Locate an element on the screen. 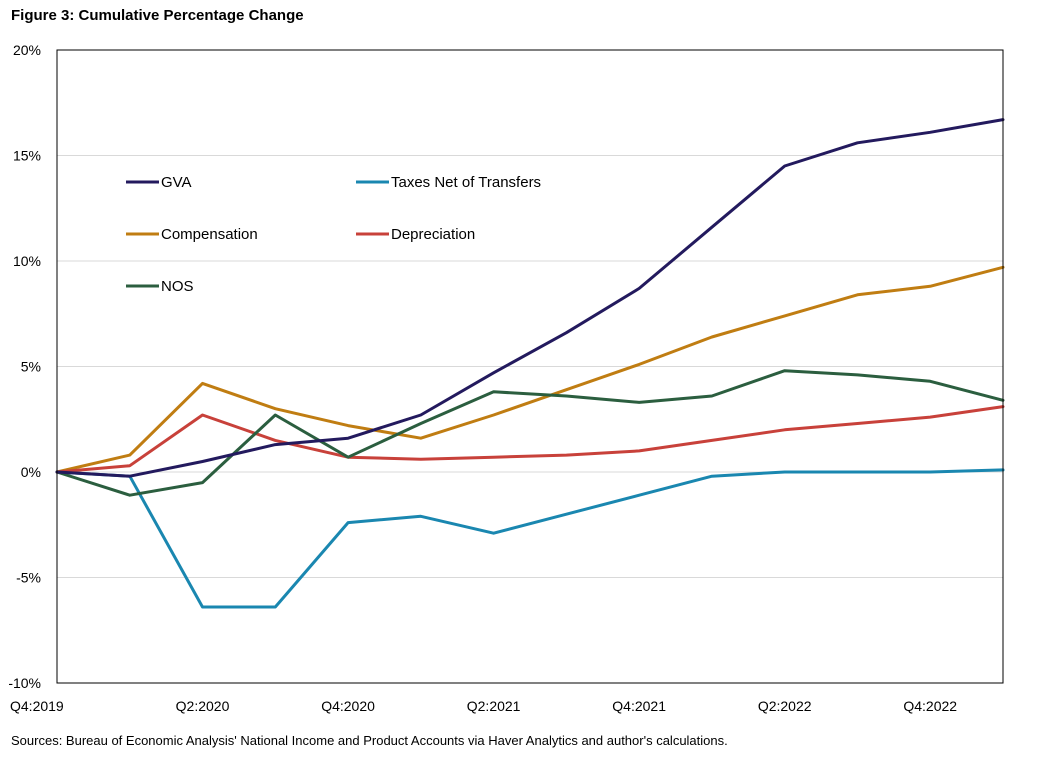  x-tick-label: Q2:2022 is located at coordinates (785, 706).